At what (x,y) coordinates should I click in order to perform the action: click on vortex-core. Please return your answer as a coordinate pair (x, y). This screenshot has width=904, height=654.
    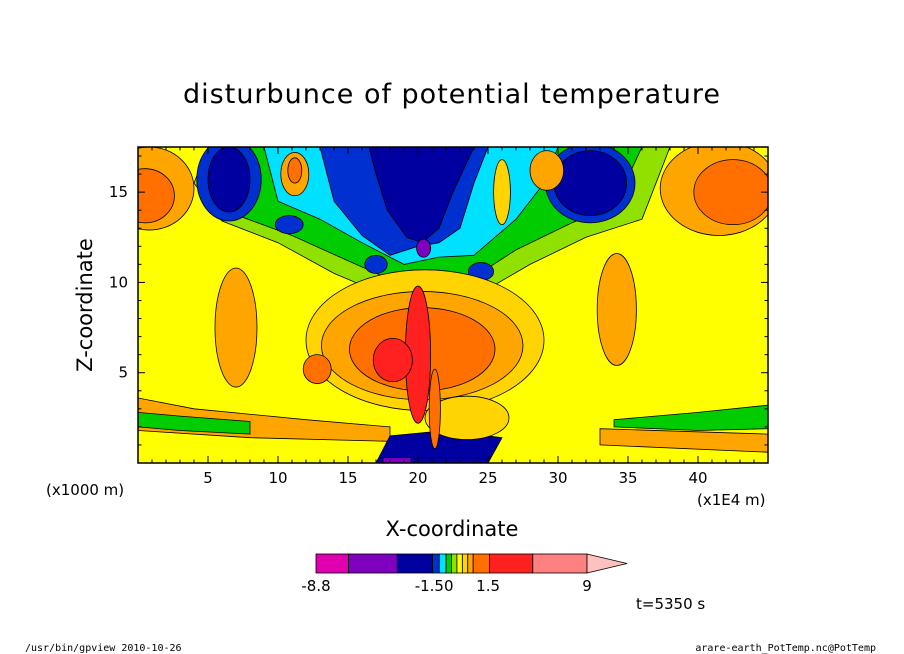
    Looking at the image, I should click on (424, 248).